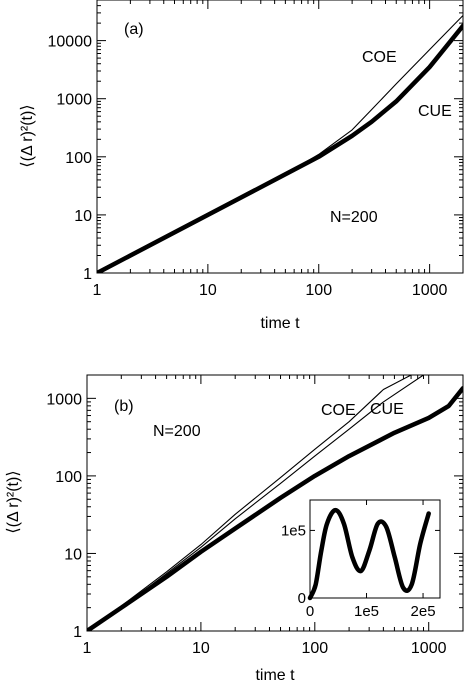 This screenshot has height=686, width=466. Describe the element at coordinates (70, 42) in the screenshot. I see `y-tick-label: 10000` at that location.